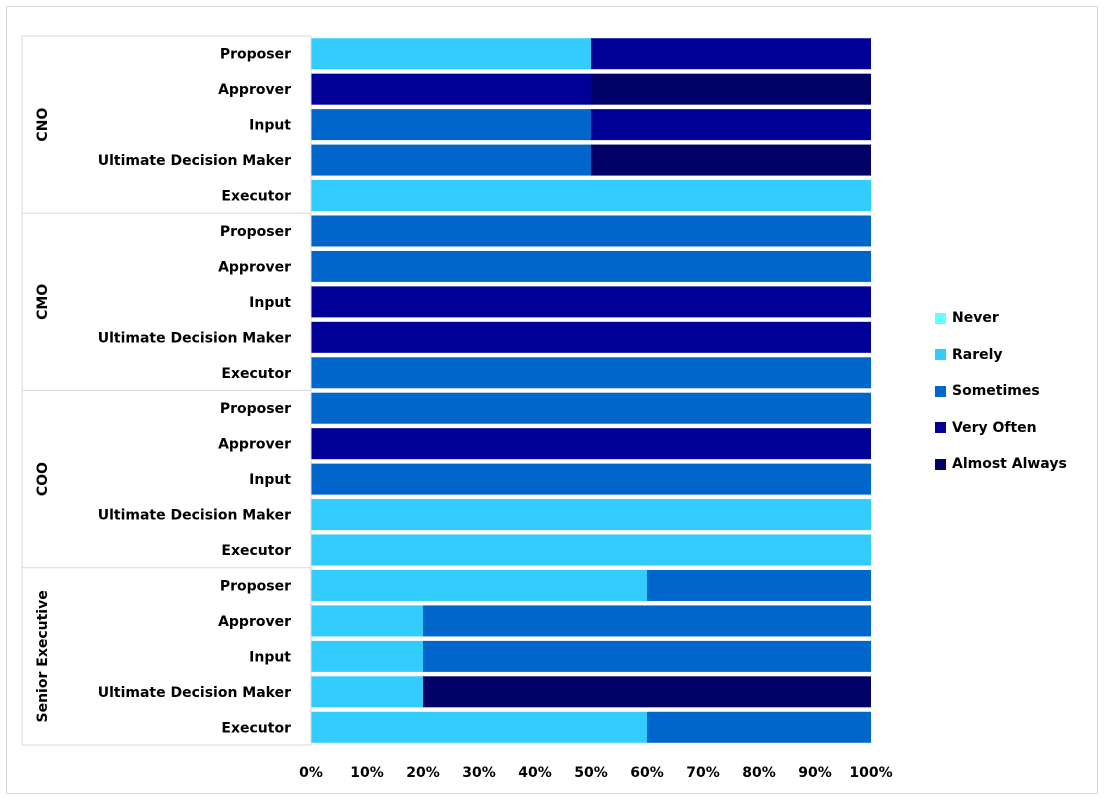 The image size is (1106, 802). I want to click on legend-label: Almost Always, so click(1009, 464).